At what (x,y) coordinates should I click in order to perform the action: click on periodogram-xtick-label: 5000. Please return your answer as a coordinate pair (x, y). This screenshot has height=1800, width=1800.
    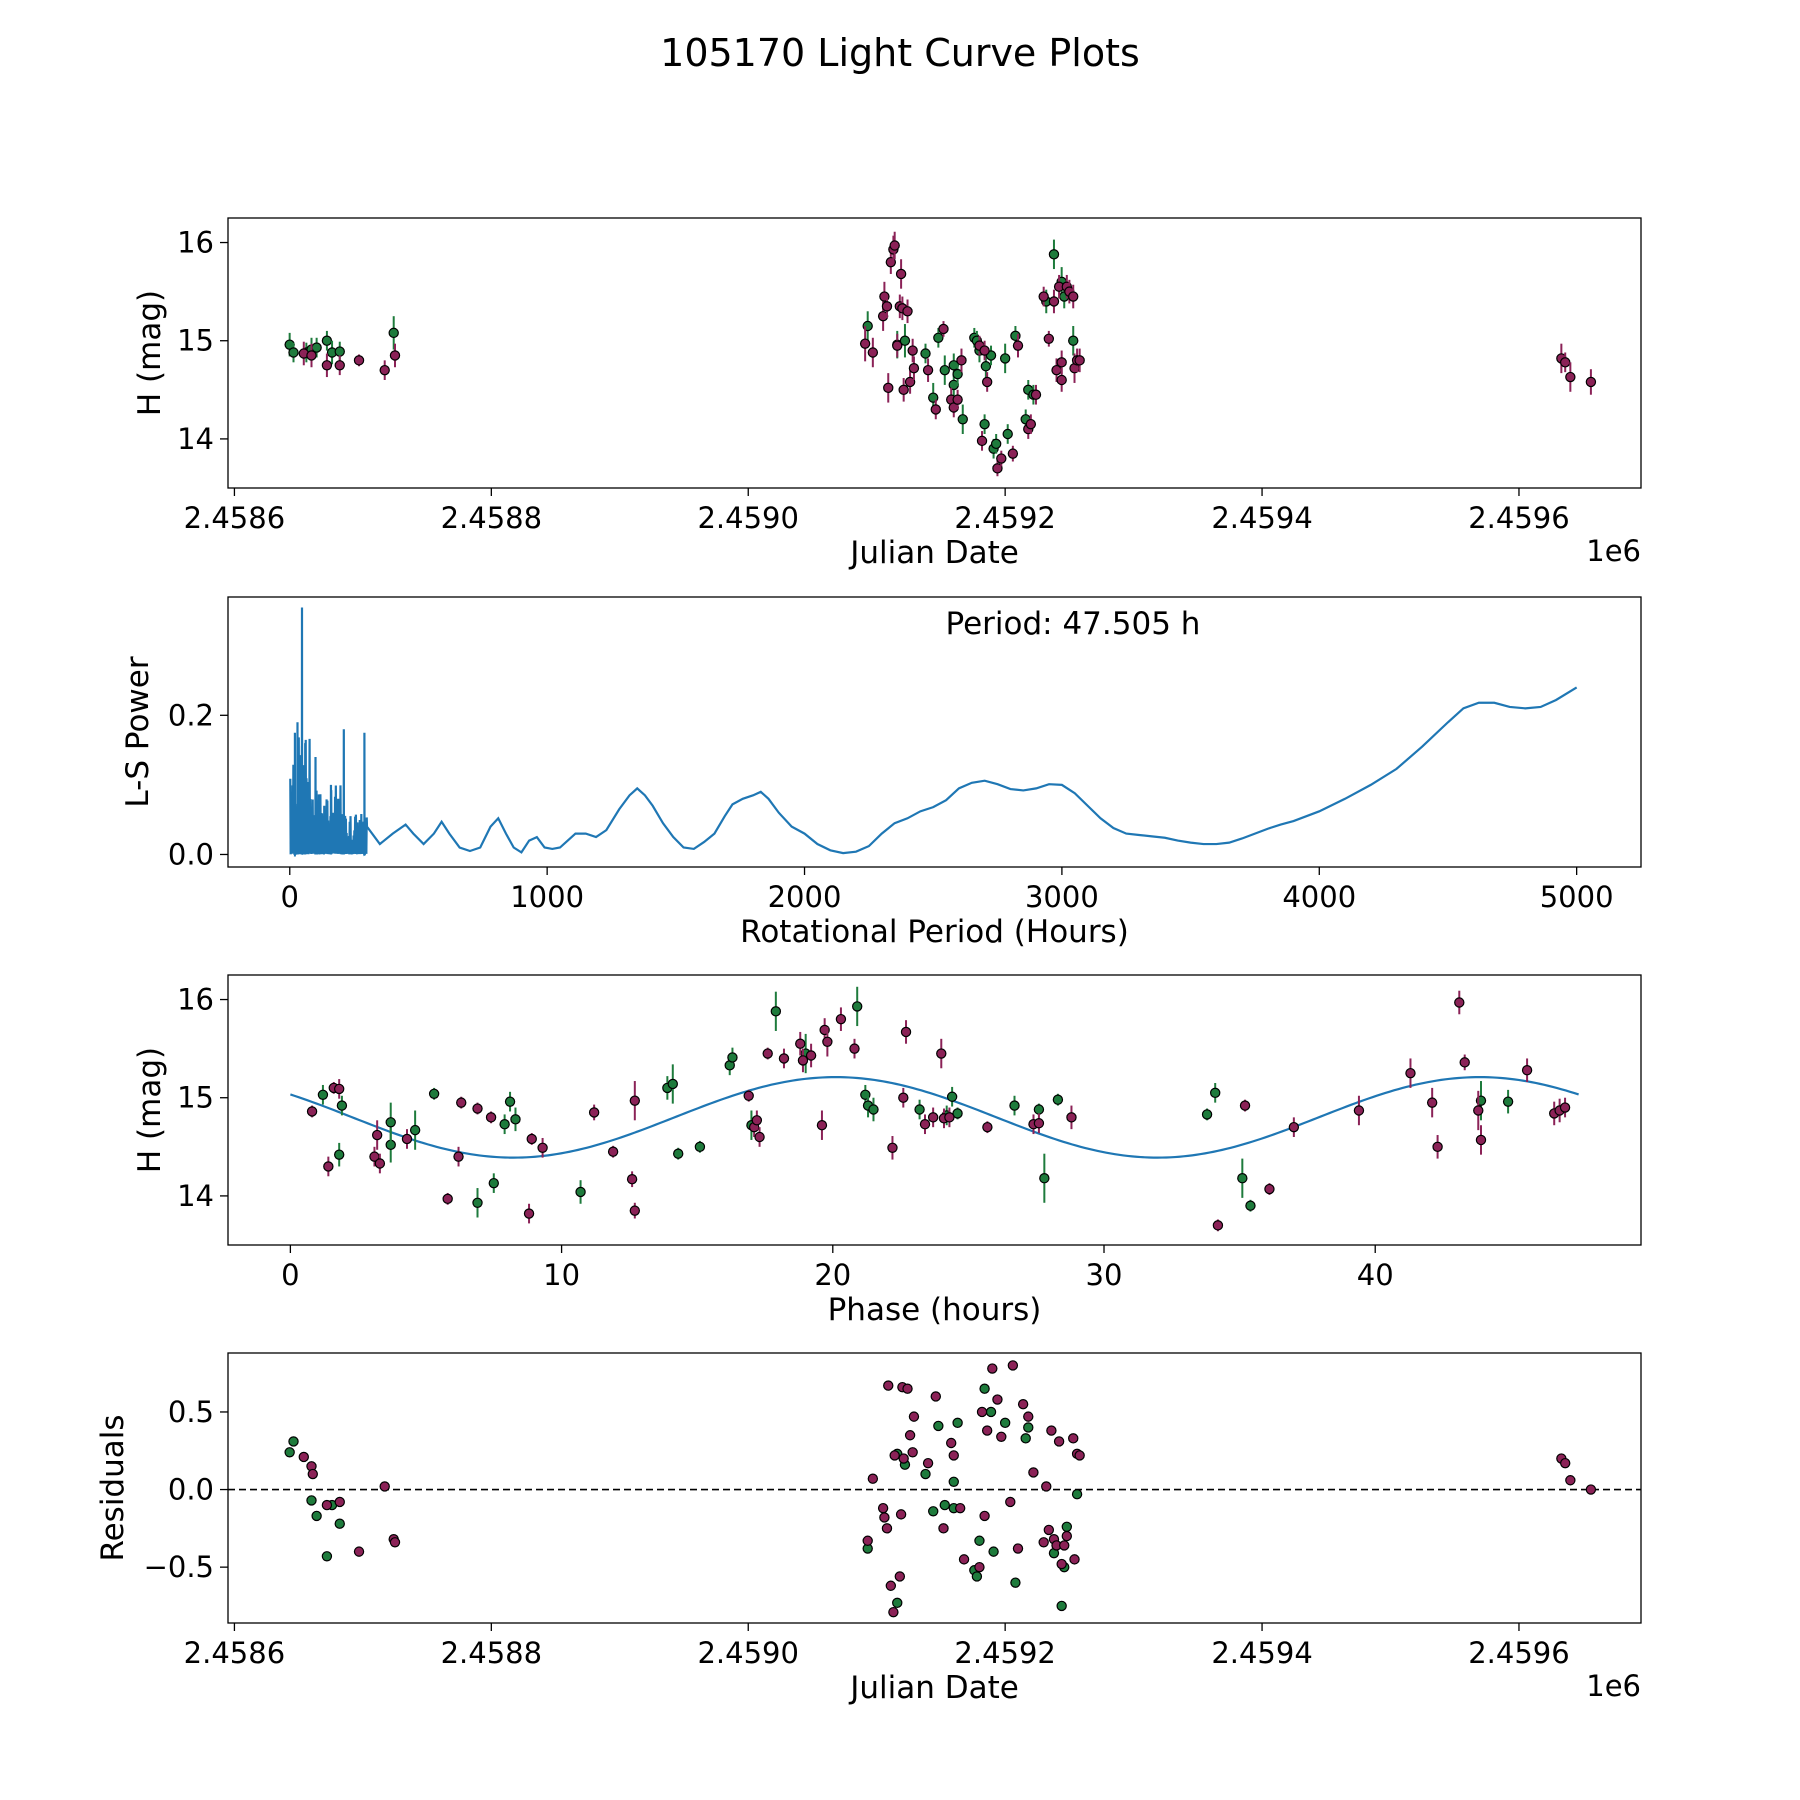
    Looking at the image, I should click on (1577, 897).